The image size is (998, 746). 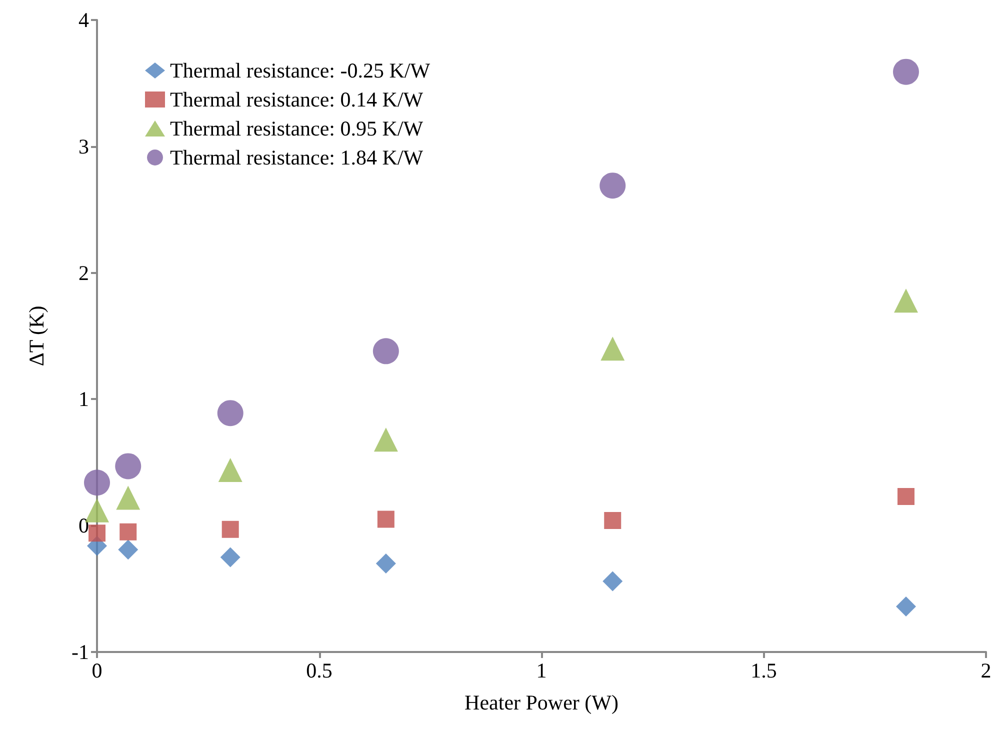 I want to click on legend-label: Thermal resistance: -0.25 K/W, so click(x=300, y=70).